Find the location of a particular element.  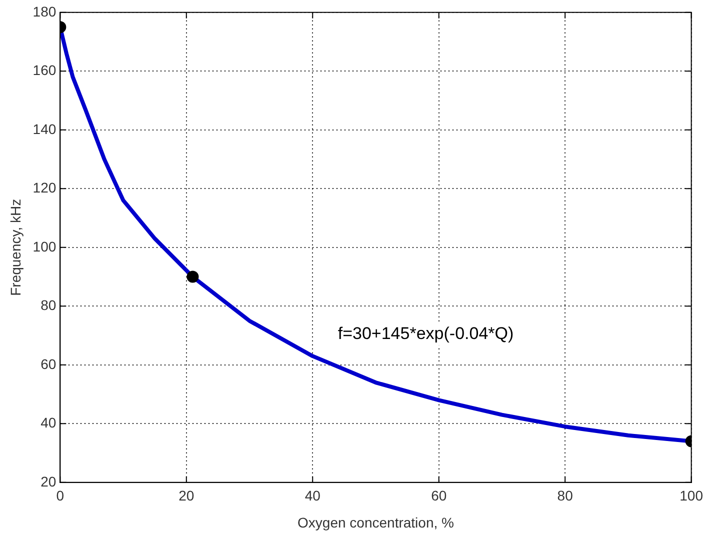

x-tick-label: 60 is located at coordinates (439, 496).